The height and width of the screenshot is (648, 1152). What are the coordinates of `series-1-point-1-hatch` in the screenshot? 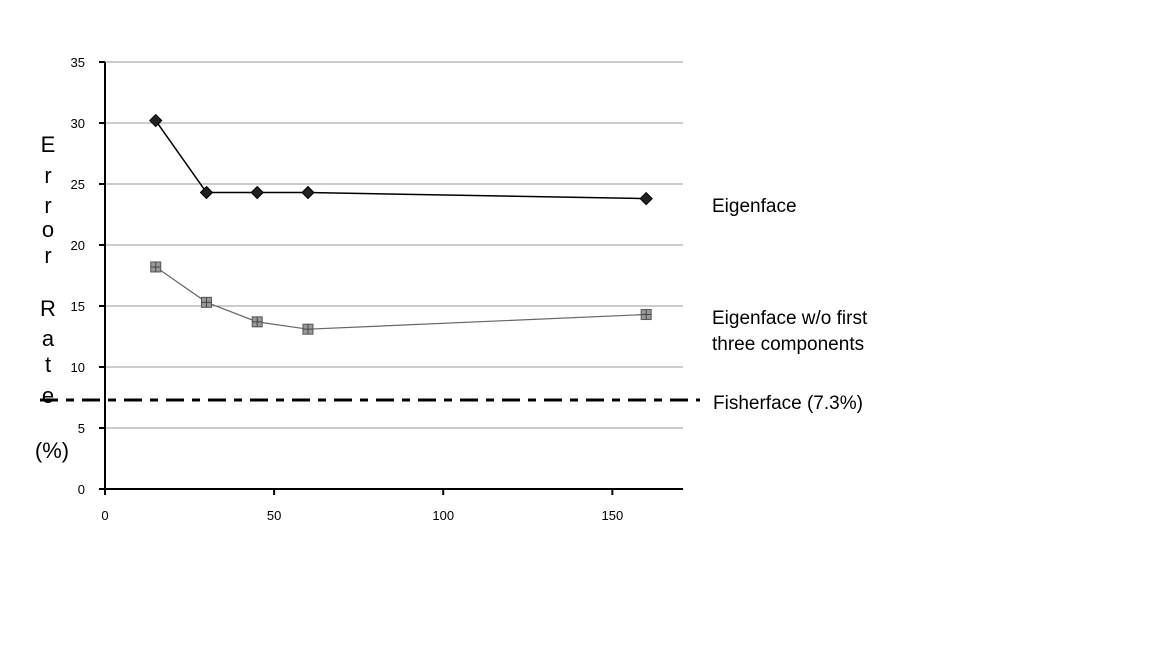 It's located at (206, 302).